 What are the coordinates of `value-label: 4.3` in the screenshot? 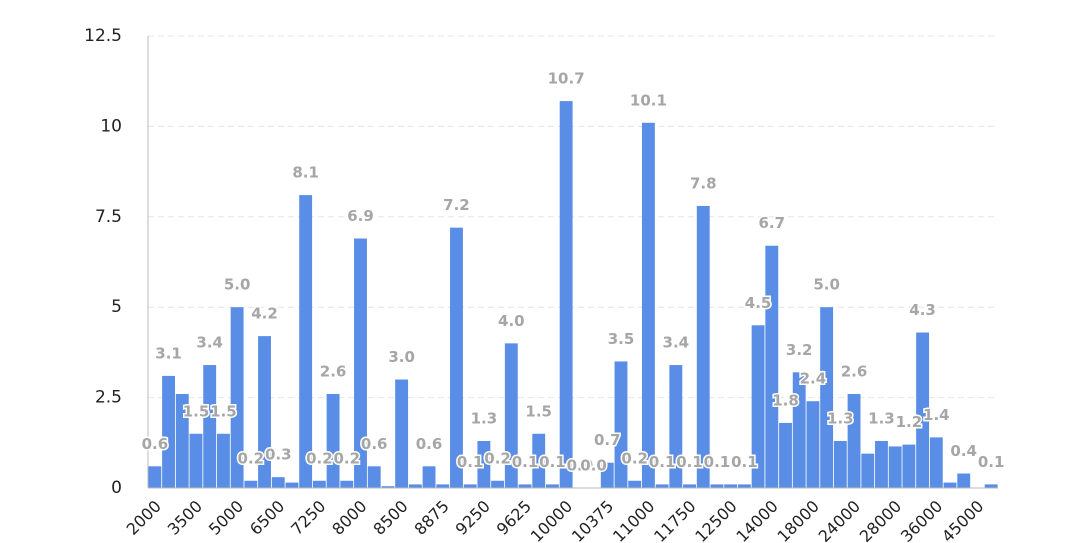 It's located at (922, 310).